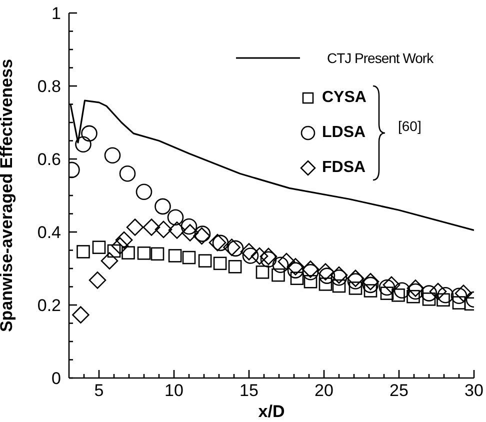  I want to click on x-tick-label: 15, so click(249, 390).